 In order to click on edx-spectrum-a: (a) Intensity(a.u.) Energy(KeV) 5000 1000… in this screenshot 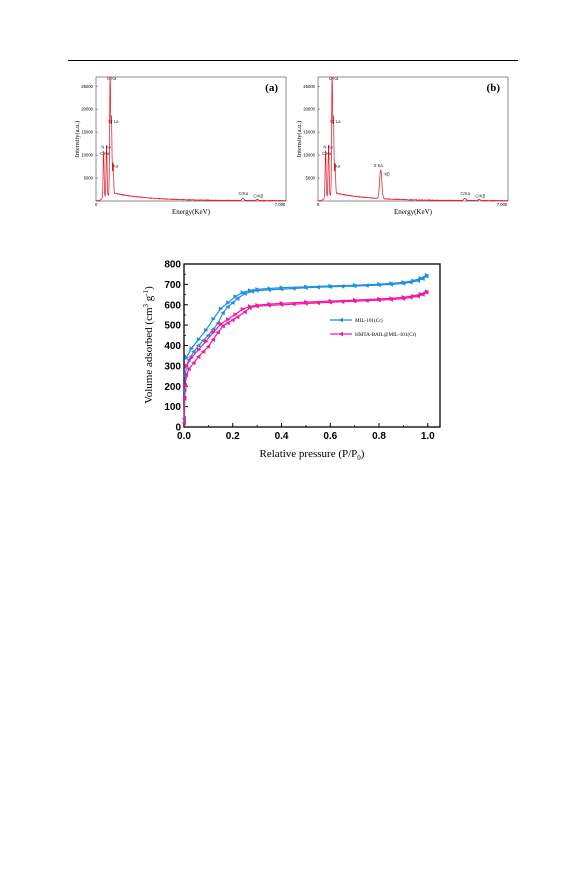, I will do `click(180, 146)`.